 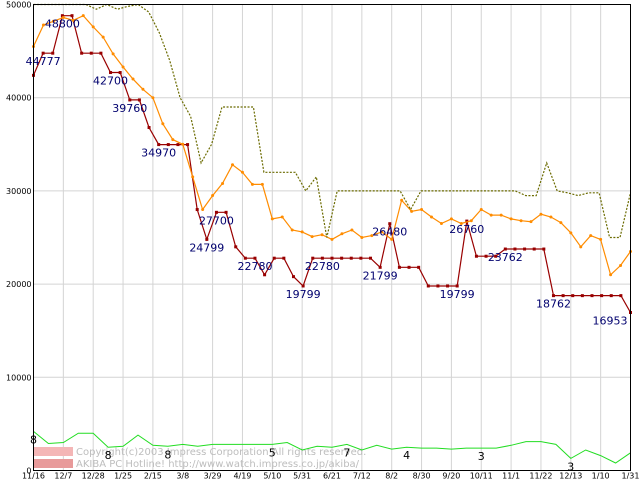 What do you see at coordinates (389, 232) in the screenshot?
I see `point-label: 26480` at bounding box center [389, 232].